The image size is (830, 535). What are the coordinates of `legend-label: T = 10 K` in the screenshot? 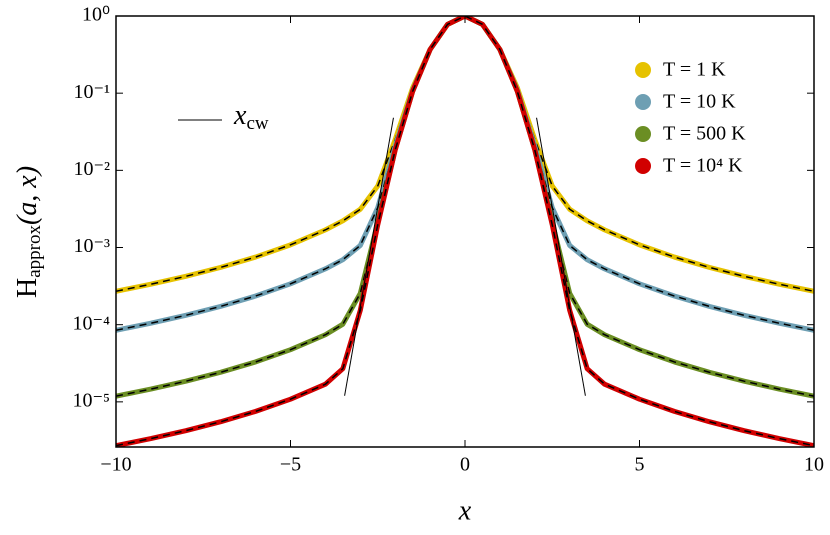 It's located at (699, 102).